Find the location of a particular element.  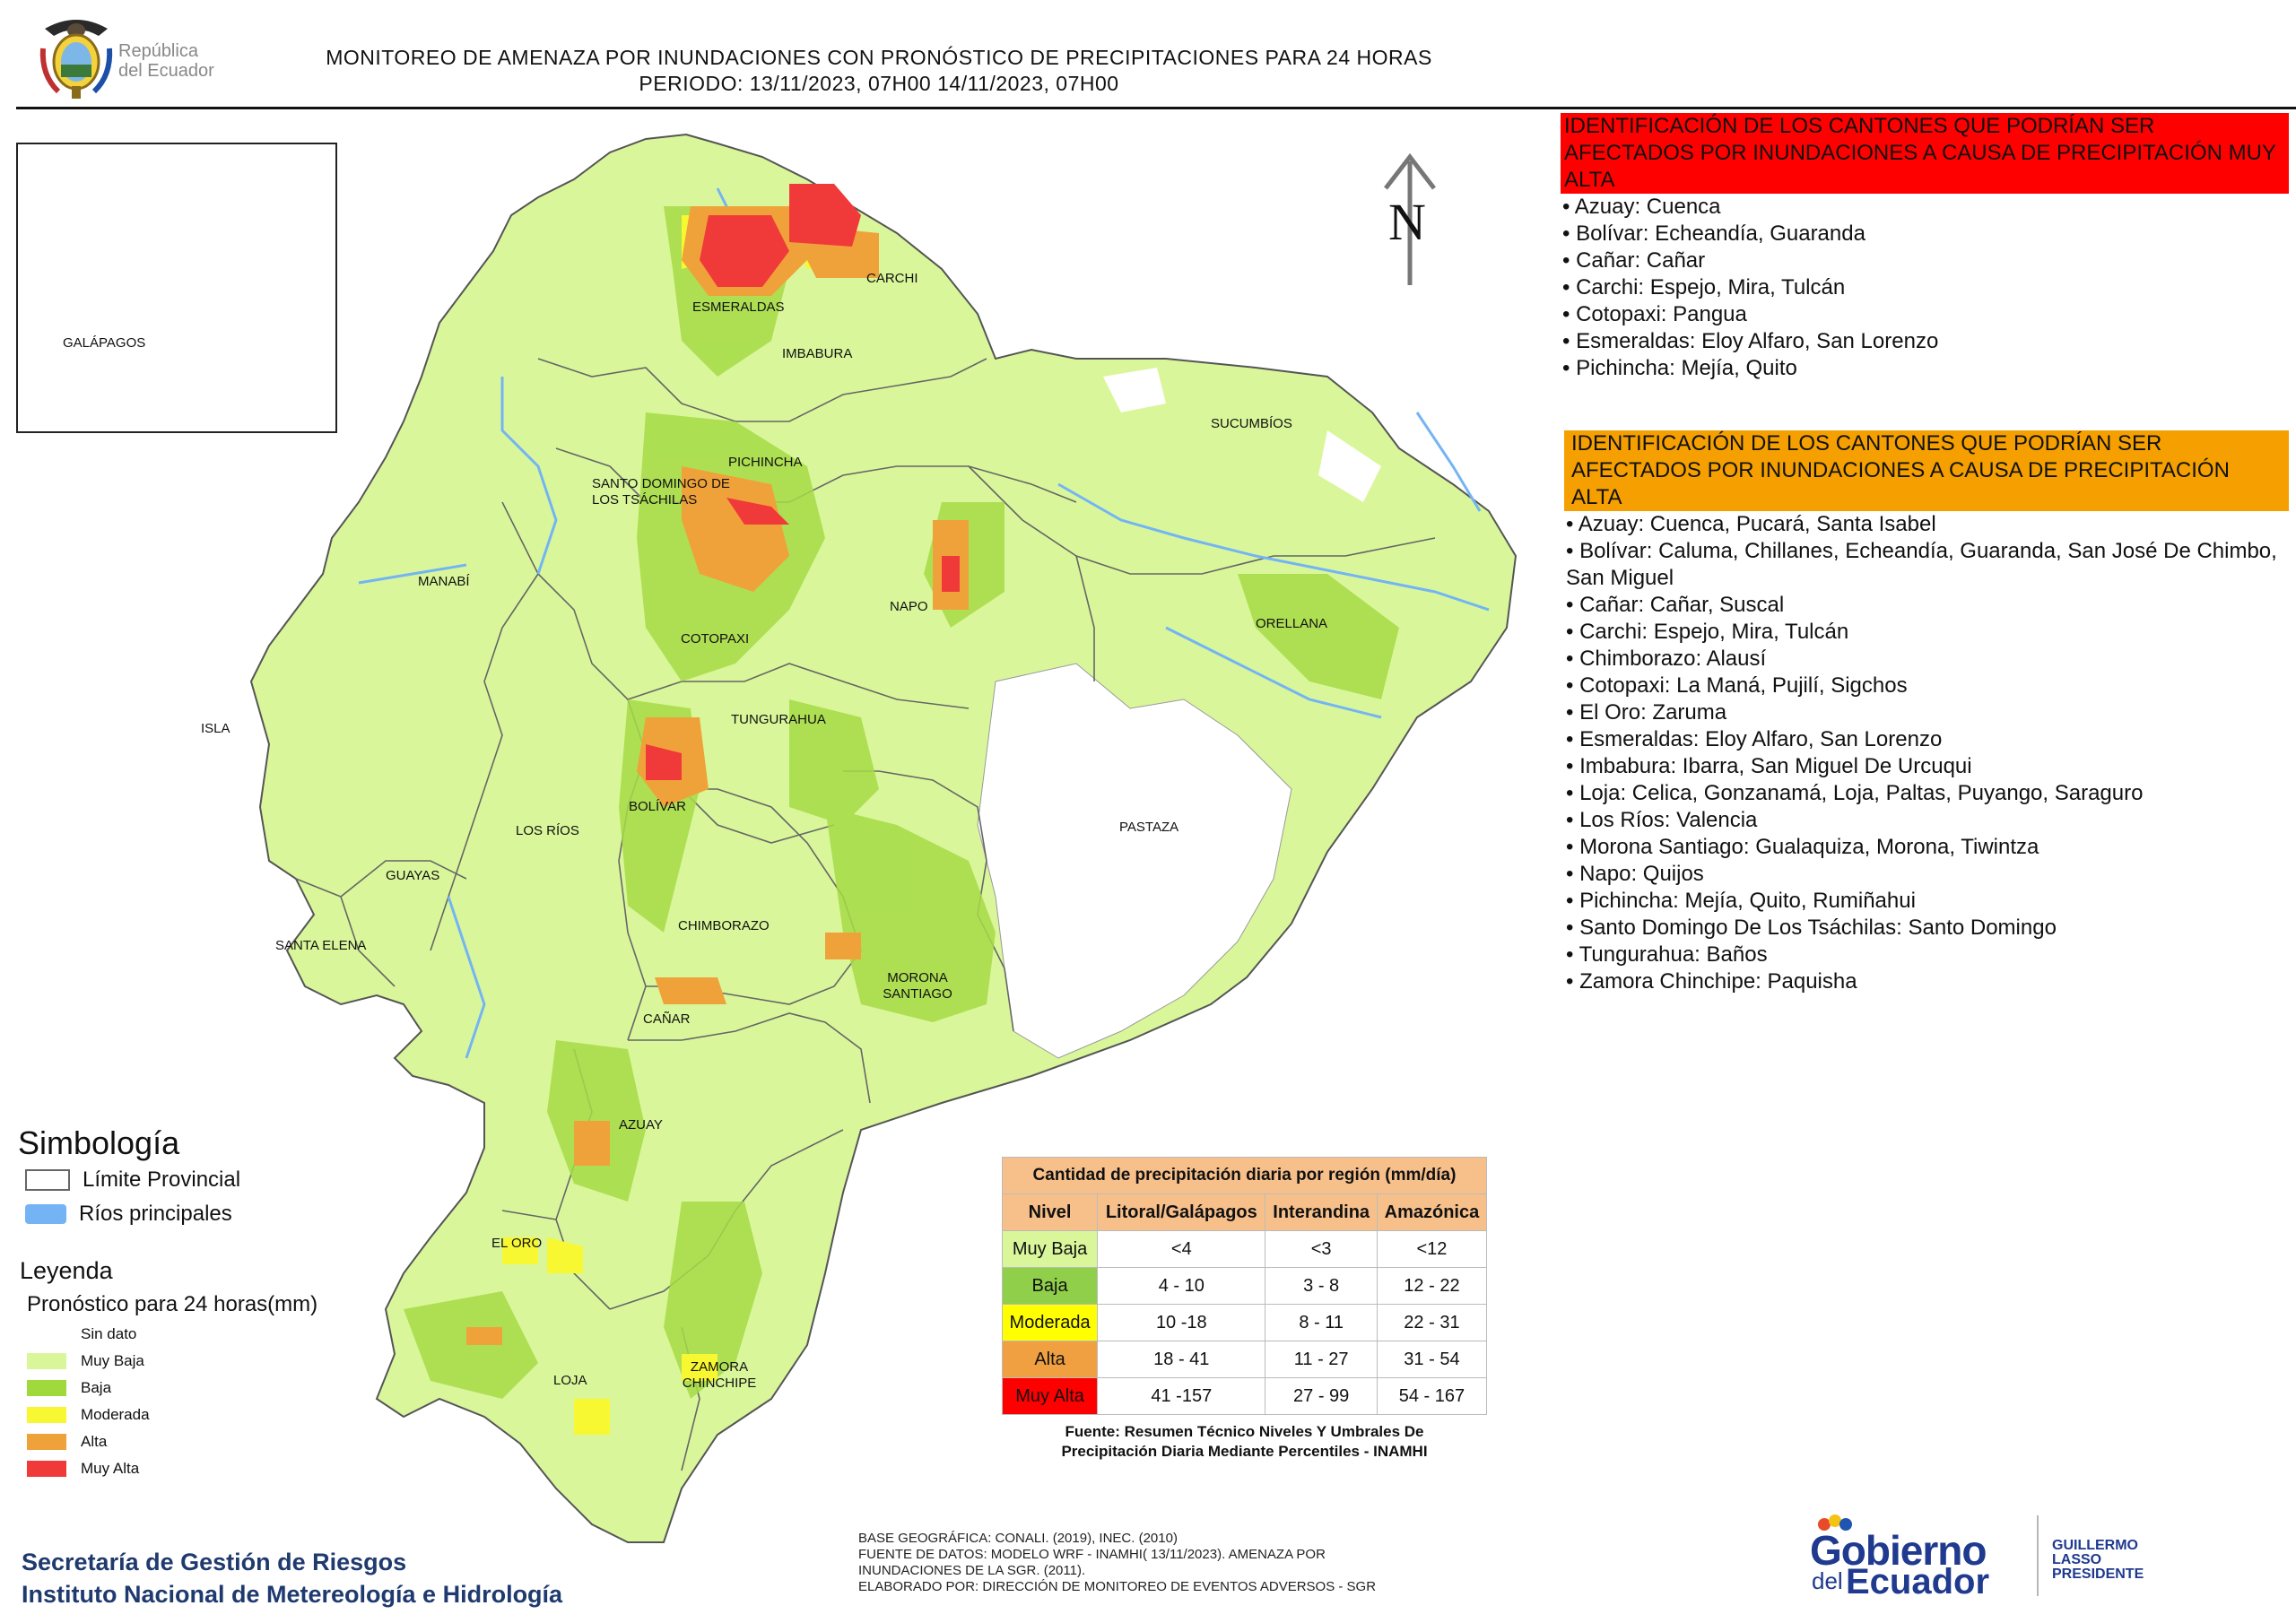

source-line: INUNDACIONES DE LA SGR. (2011). is located at coordinates (972, 1570).